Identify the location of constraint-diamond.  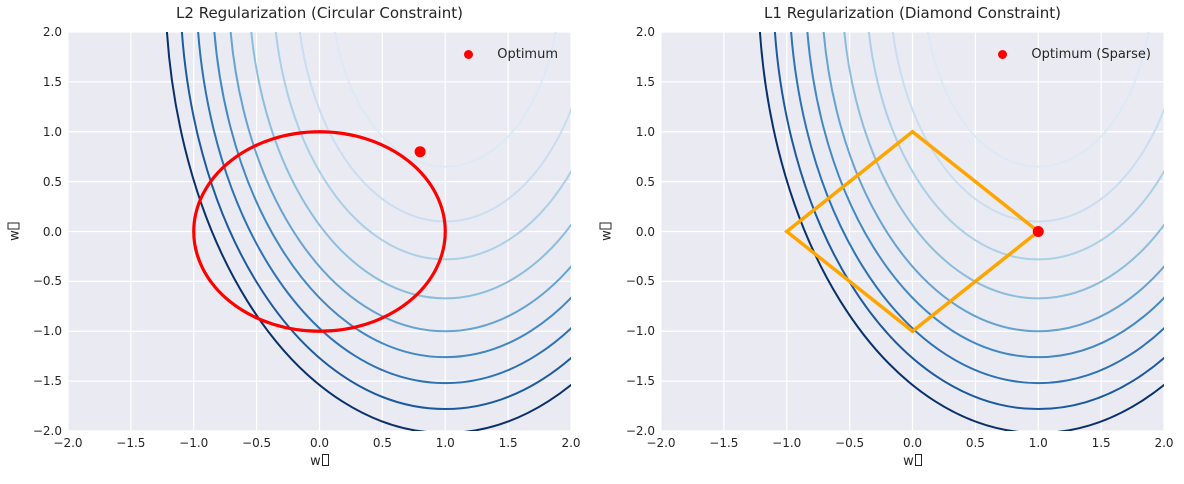
(912, 231).